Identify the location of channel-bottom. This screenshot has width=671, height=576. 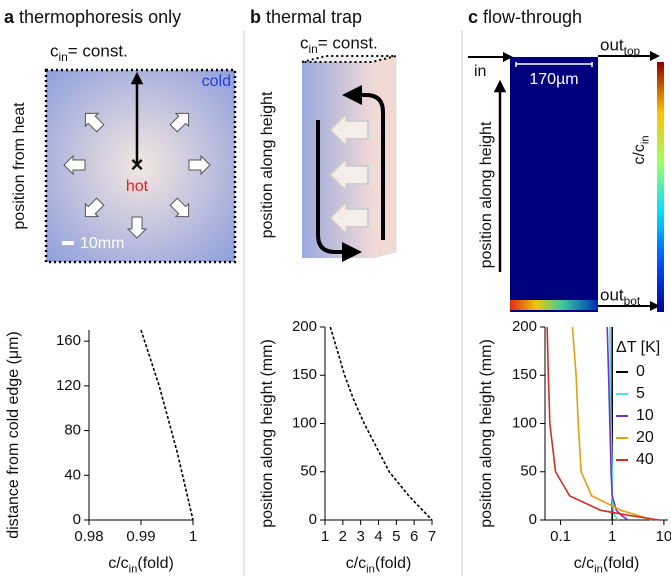
(554, 305).